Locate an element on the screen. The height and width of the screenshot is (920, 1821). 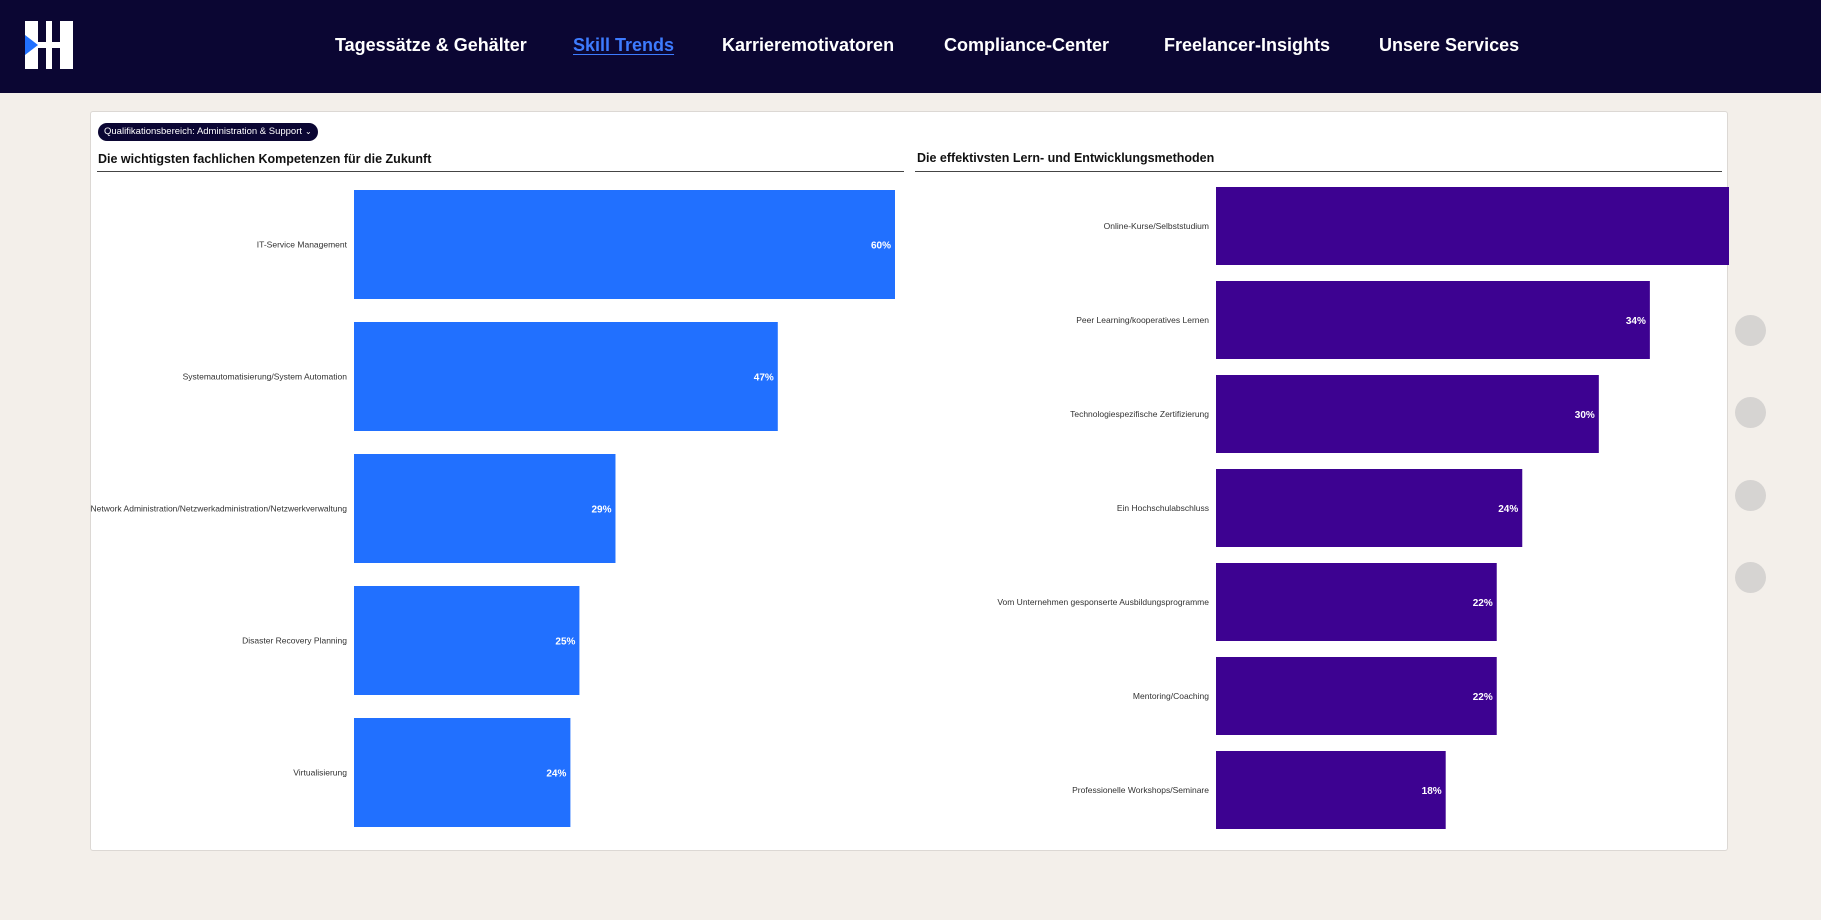
skills-value-label-5: 24% is located at coordinates (556, 774).